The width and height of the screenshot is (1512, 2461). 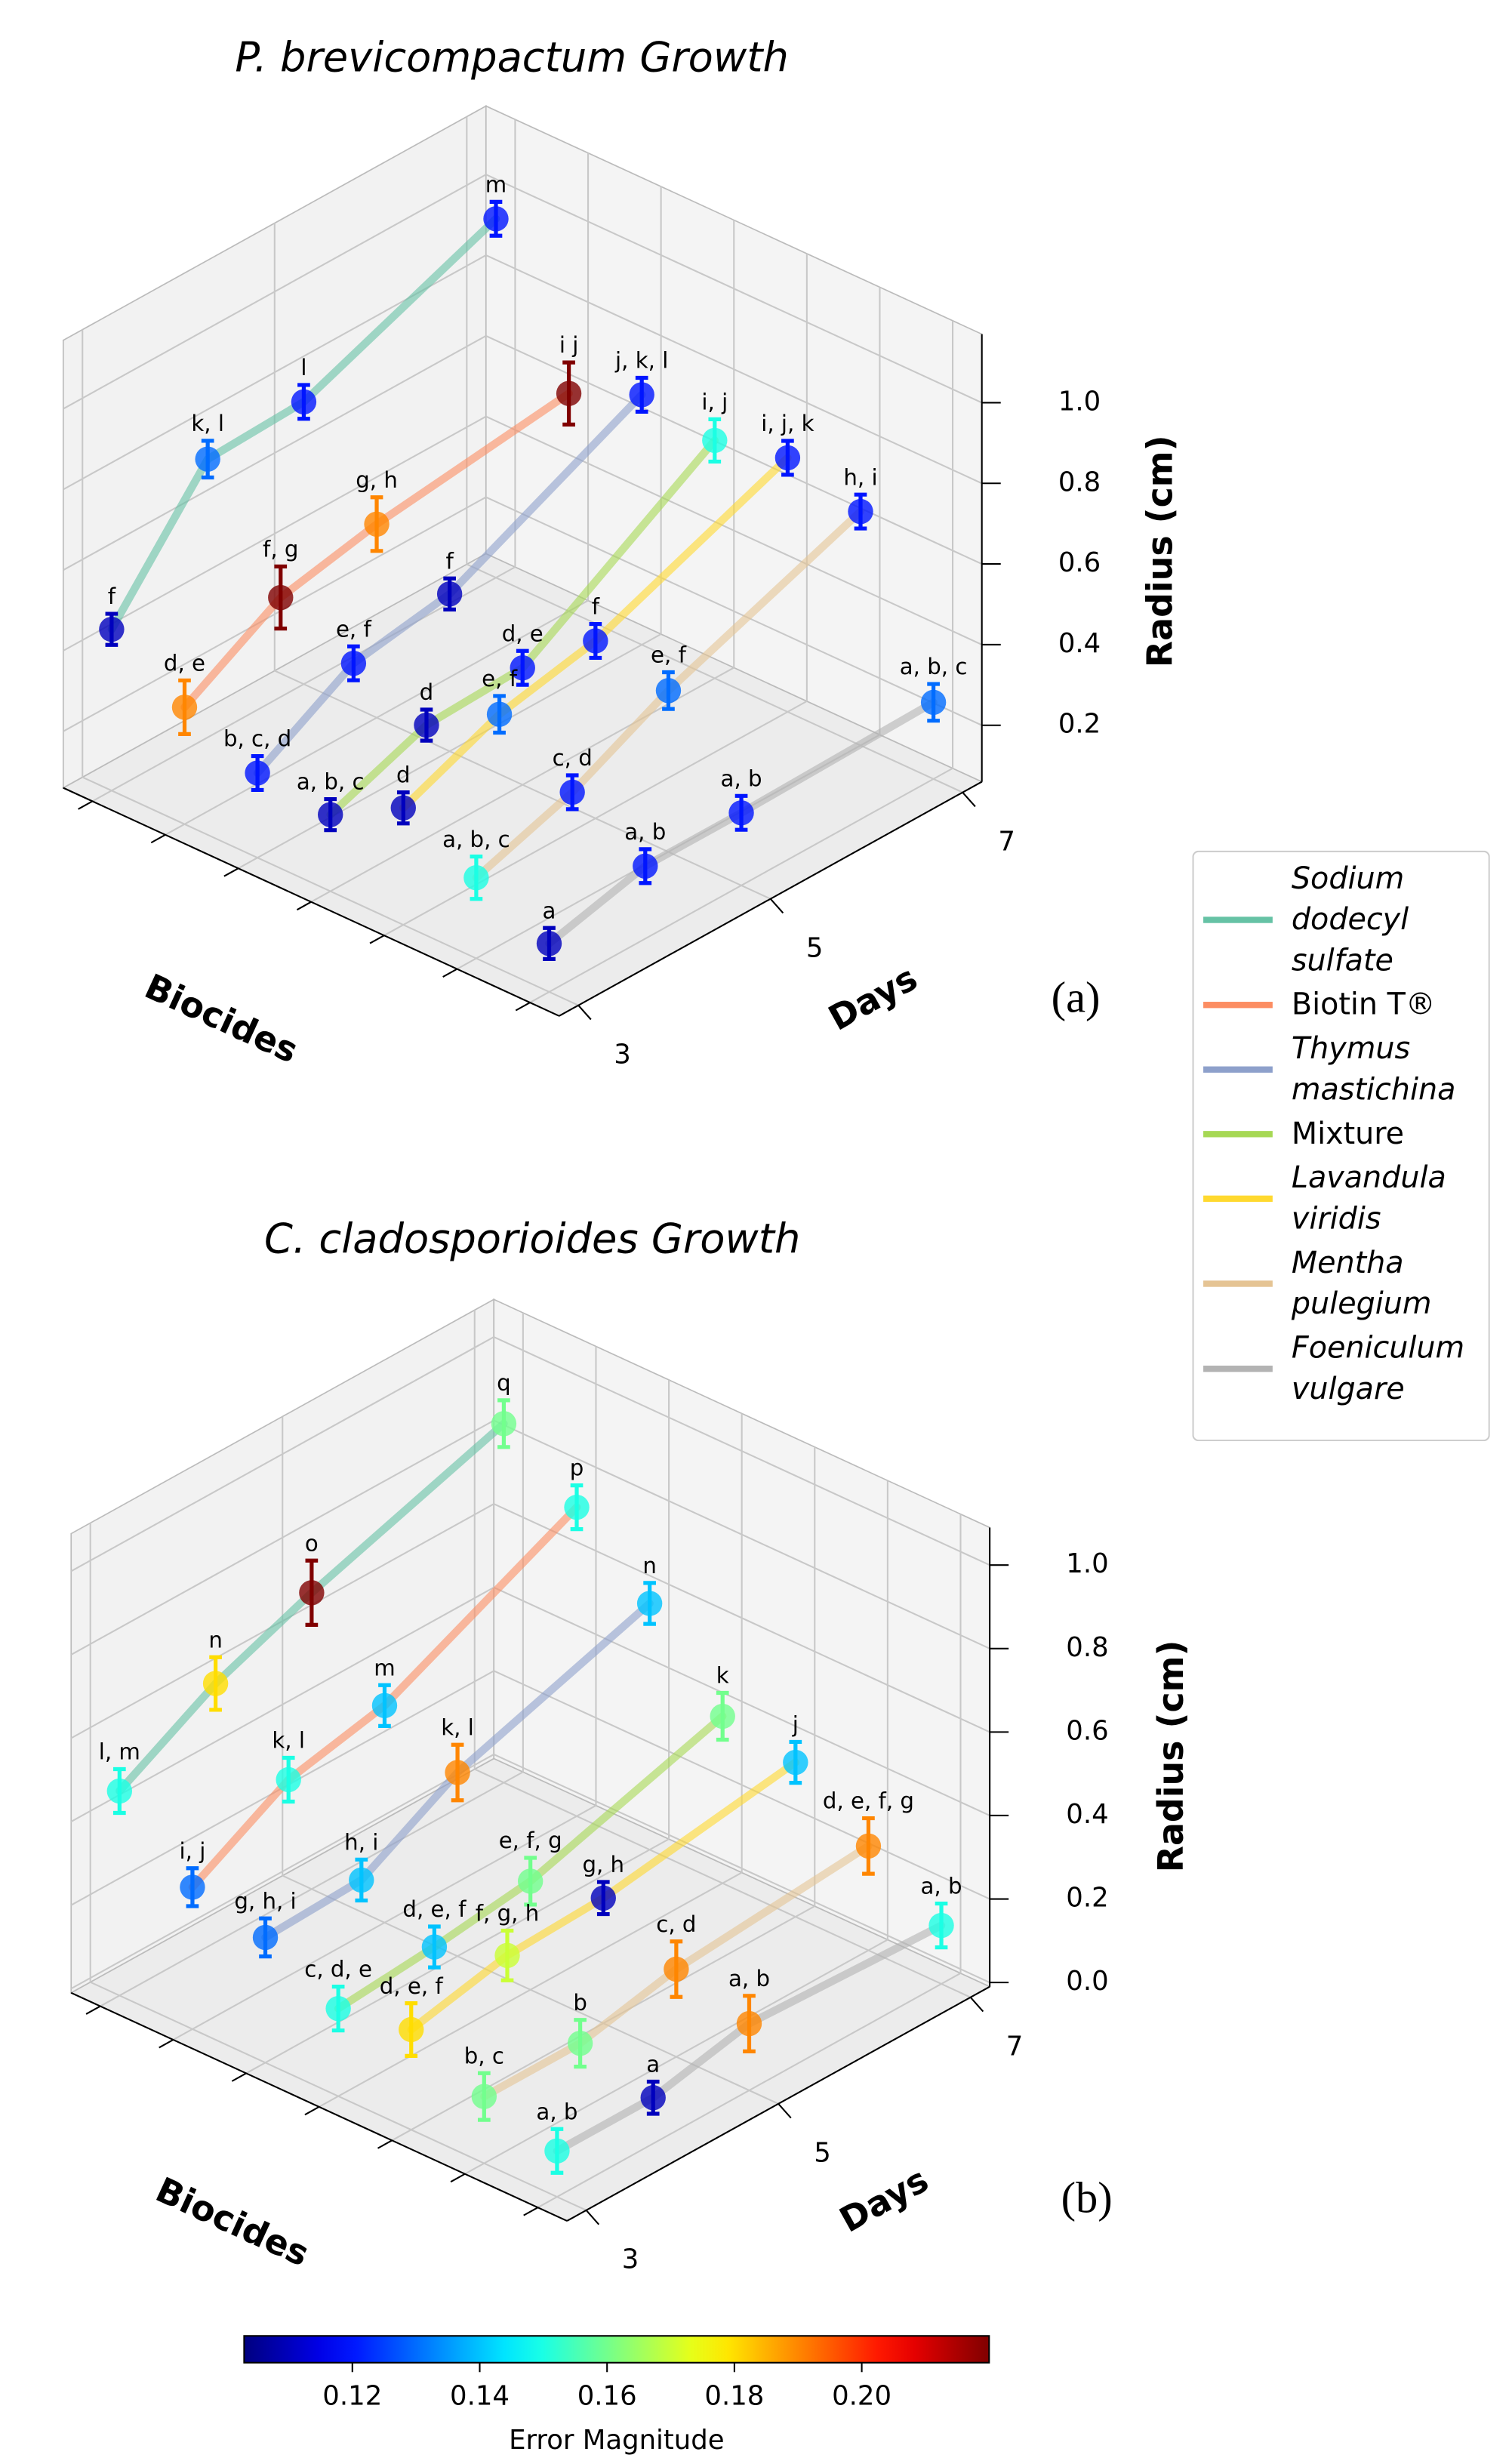 I want to click on significance-label: a, so click(x=549, y=910).